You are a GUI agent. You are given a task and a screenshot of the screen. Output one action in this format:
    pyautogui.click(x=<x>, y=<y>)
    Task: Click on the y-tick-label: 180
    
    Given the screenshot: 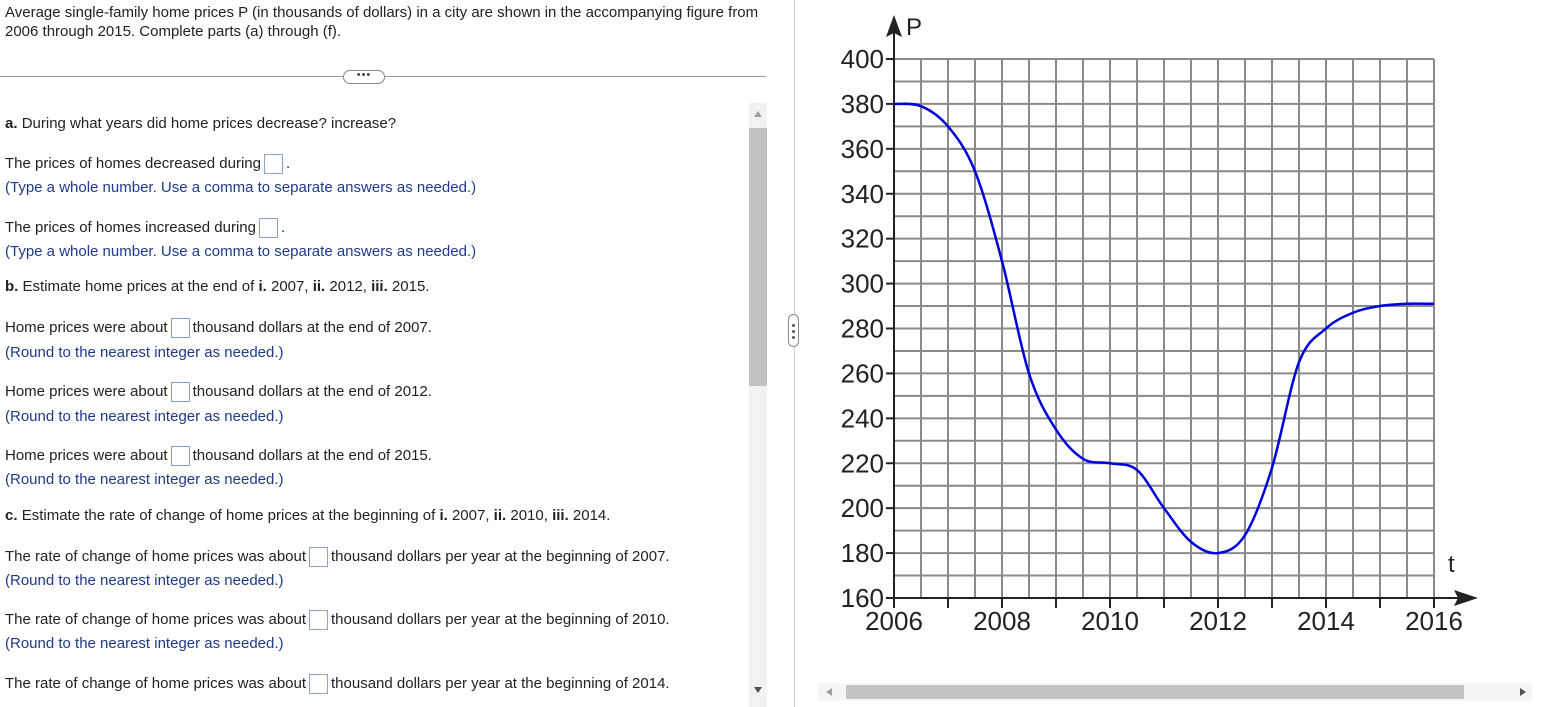 What is the action you would take?
    pyautogui.click(x=862, y=553)
    